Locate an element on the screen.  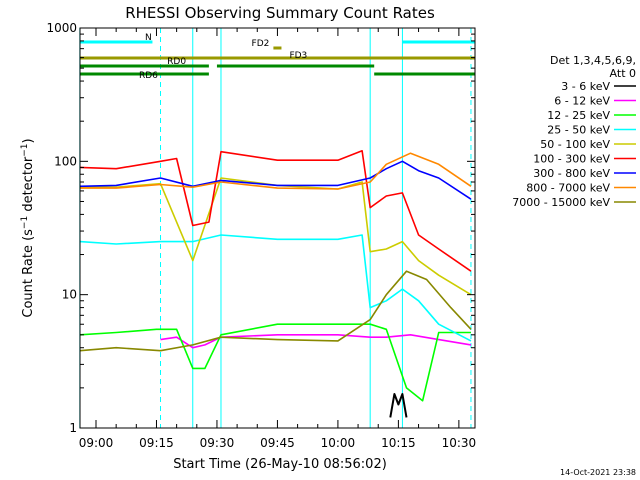
y-axis-label-part: detector is located at coordinates (28, 186).